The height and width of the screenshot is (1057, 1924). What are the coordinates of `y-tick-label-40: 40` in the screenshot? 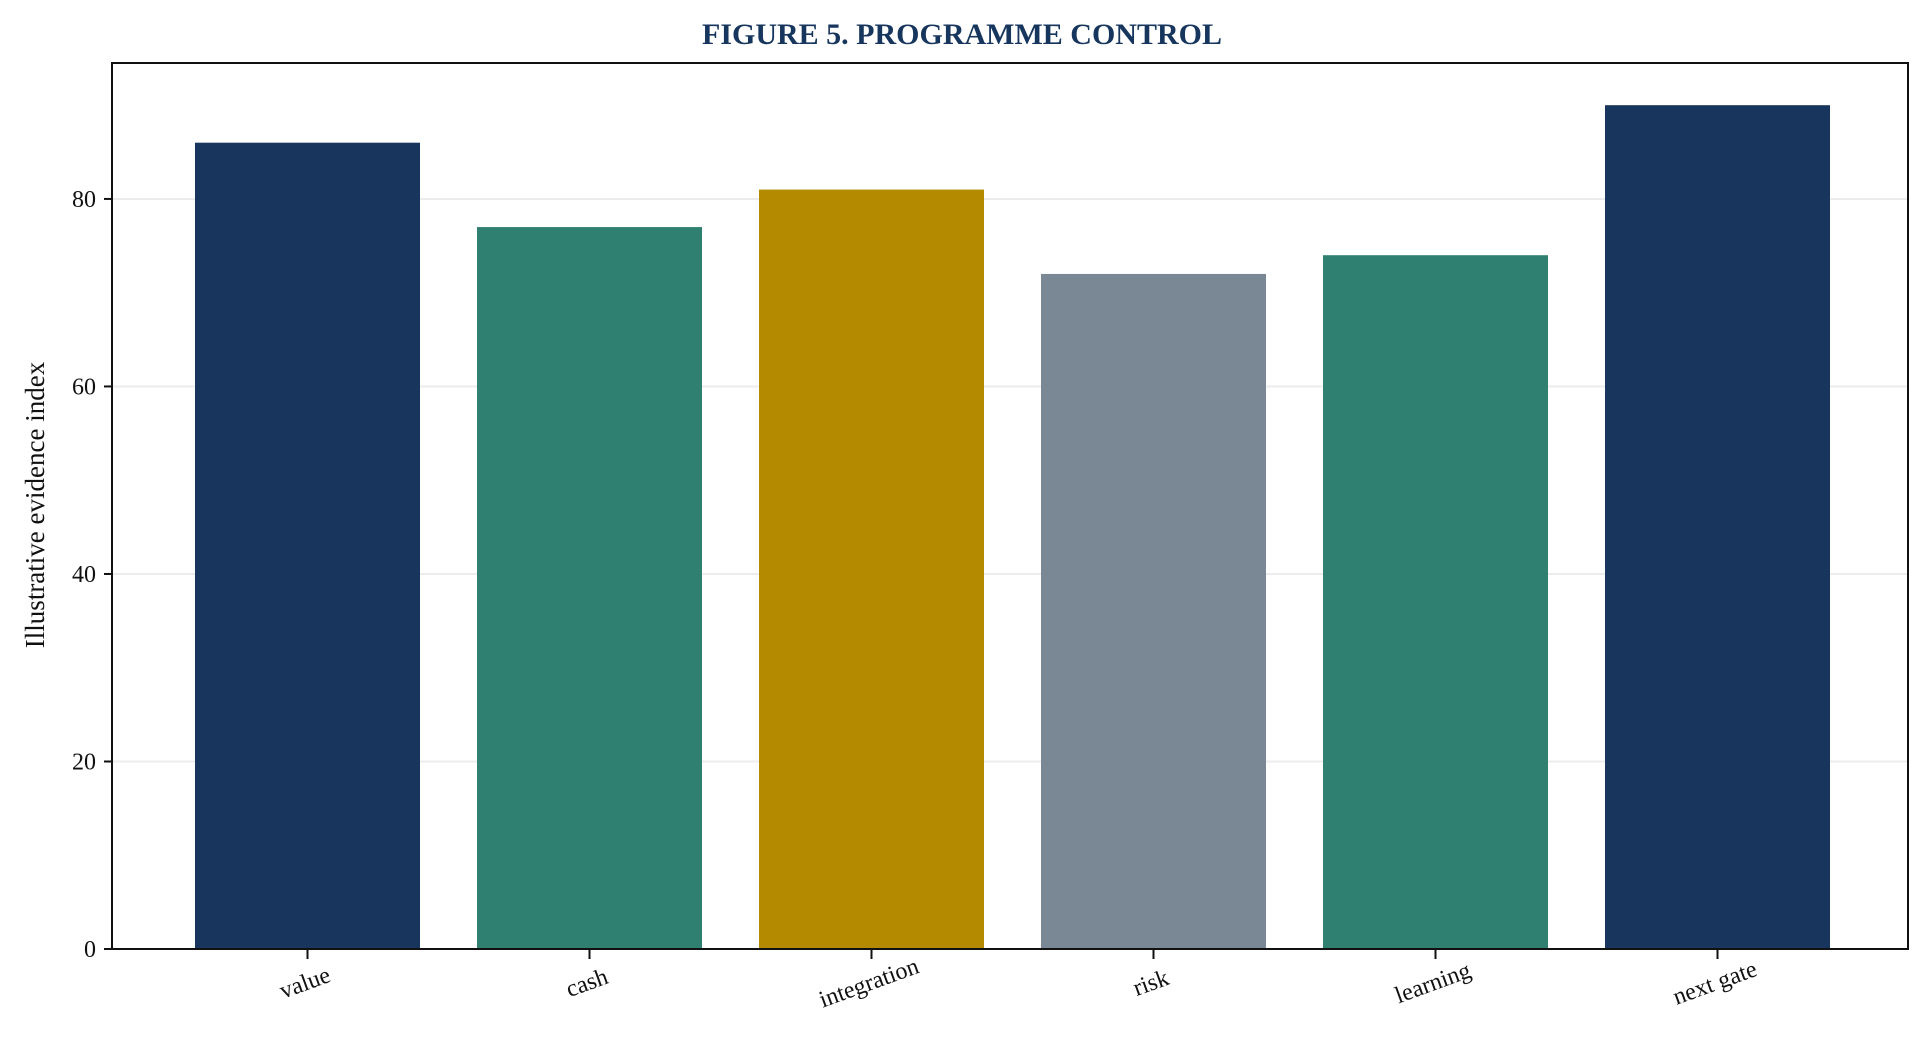 It's located at (84, 575).